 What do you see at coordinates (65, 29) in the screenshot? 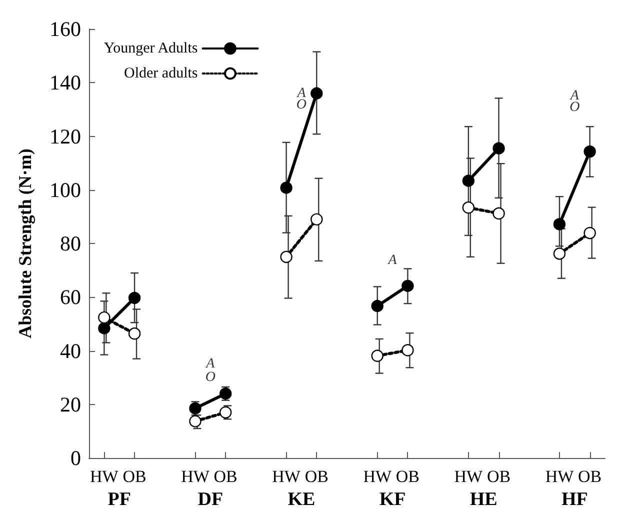
I see `y-tick-label: 160` at bounding box center [65, 29].